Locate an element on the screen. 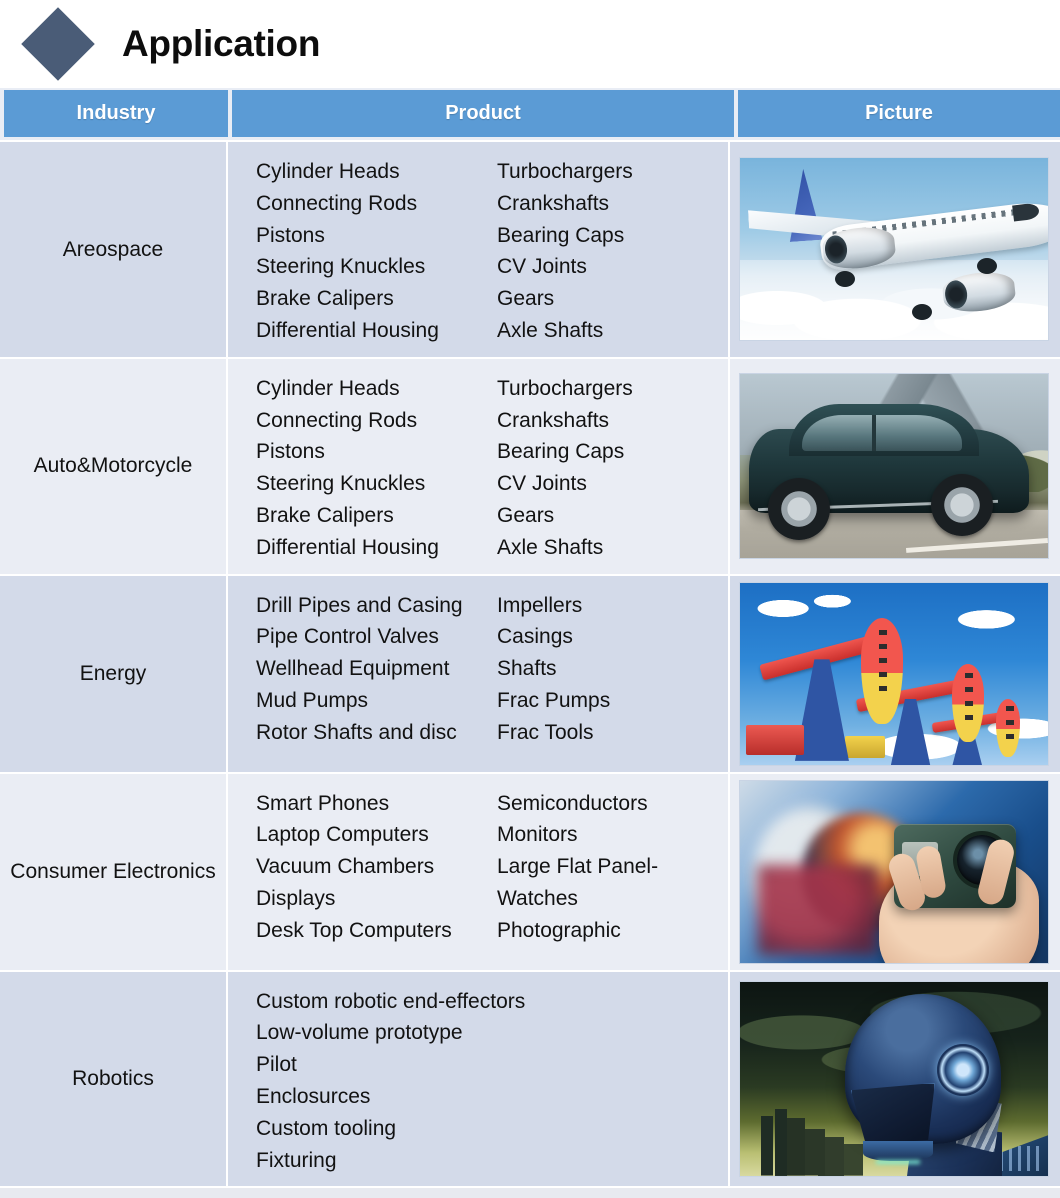 The height and width of the screenshot is (1198, 1060). oil-pumpjack-photo is located at coordinates (894, 673).